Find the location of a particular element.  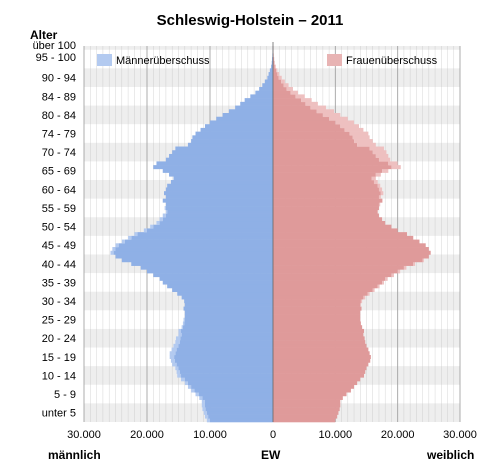

age-label: 20 - 24 is located at coordinates (59, 339).